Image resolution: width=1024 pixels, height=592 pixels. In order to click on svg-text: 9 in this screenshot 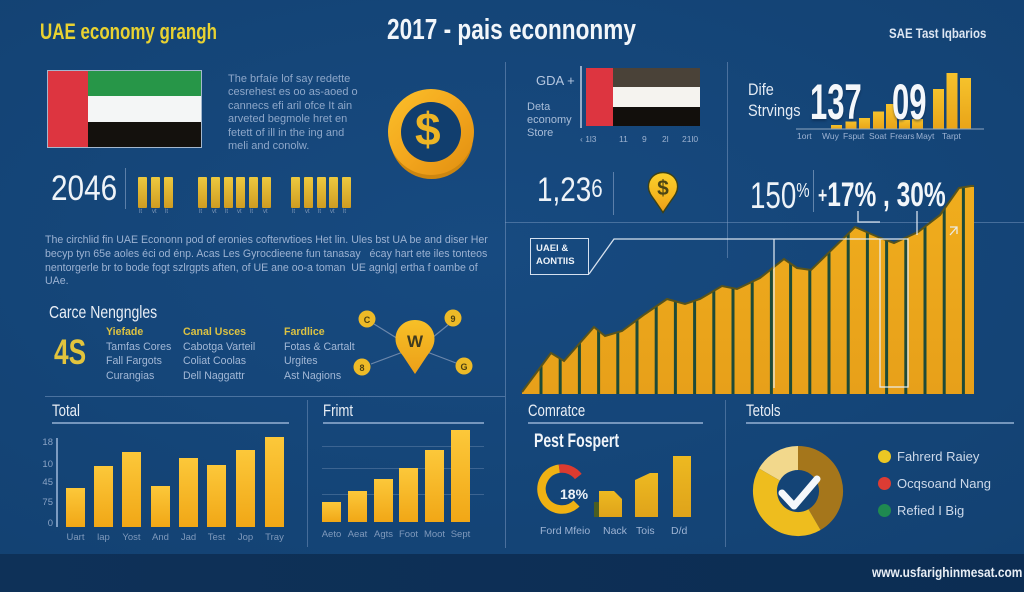, I will do `click(452, 319)`.